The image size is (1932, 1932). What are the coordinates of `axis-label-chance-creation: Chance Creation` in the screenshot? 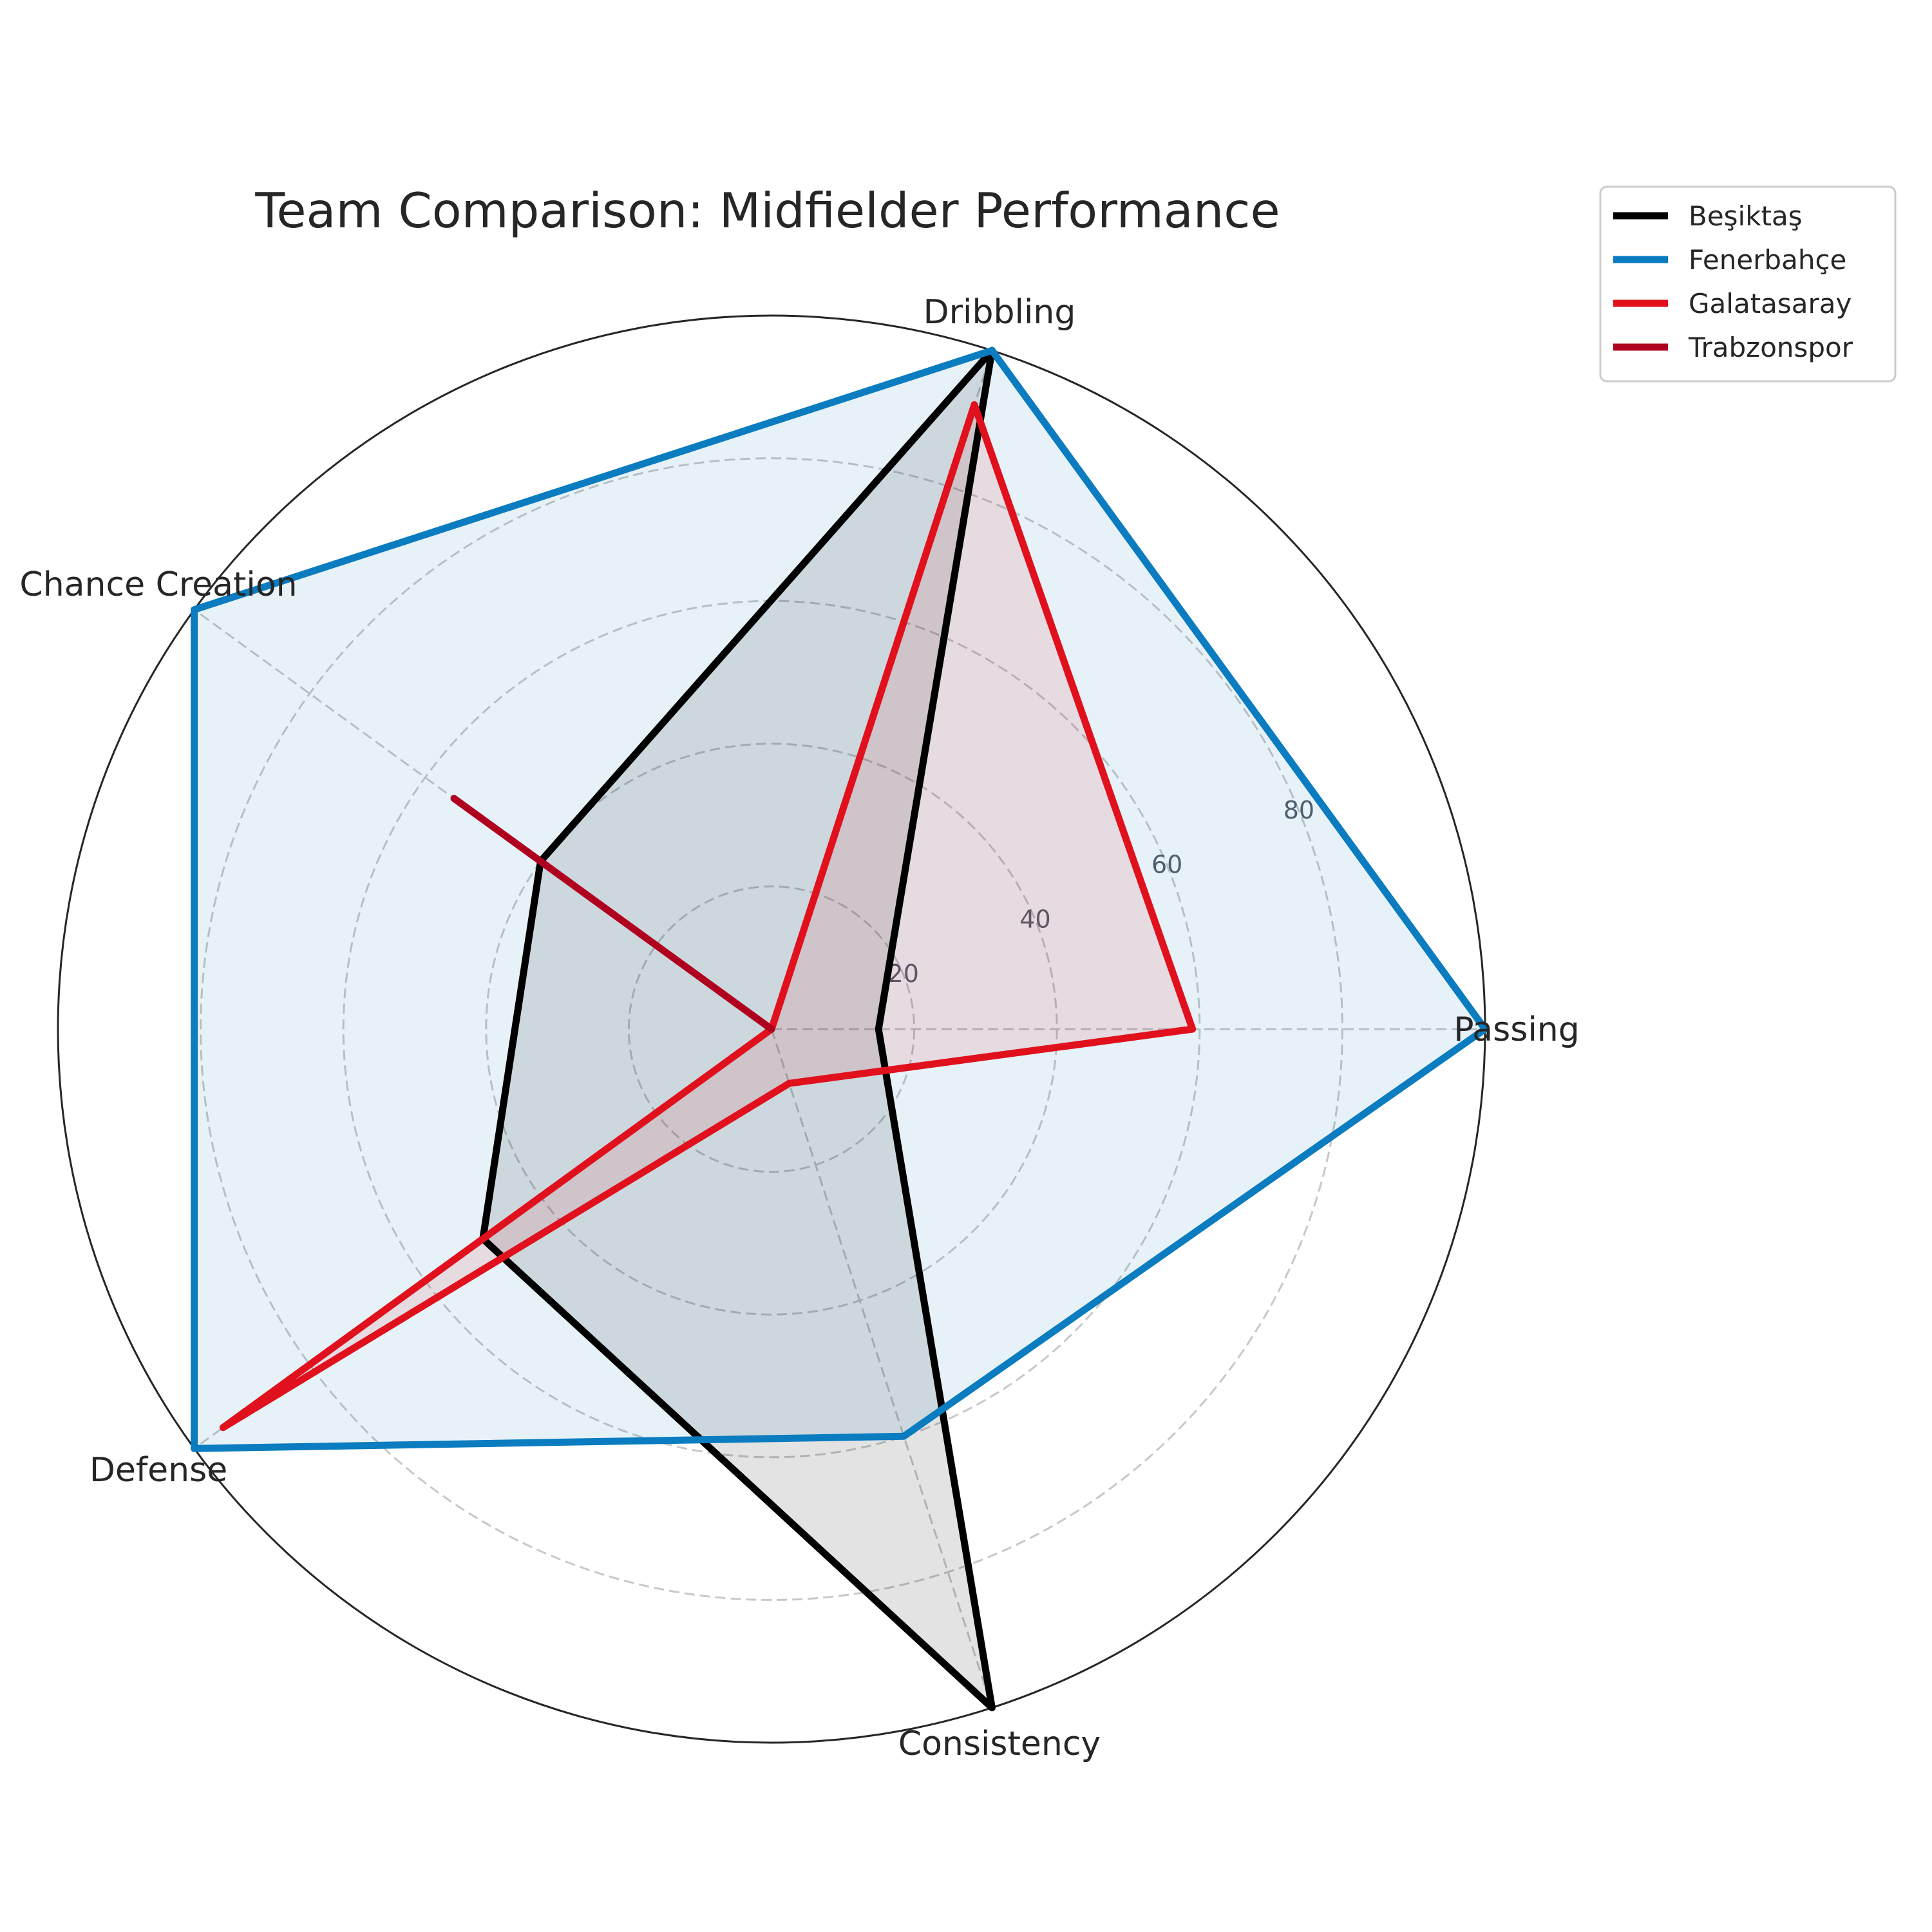 It's located at (158, 585).